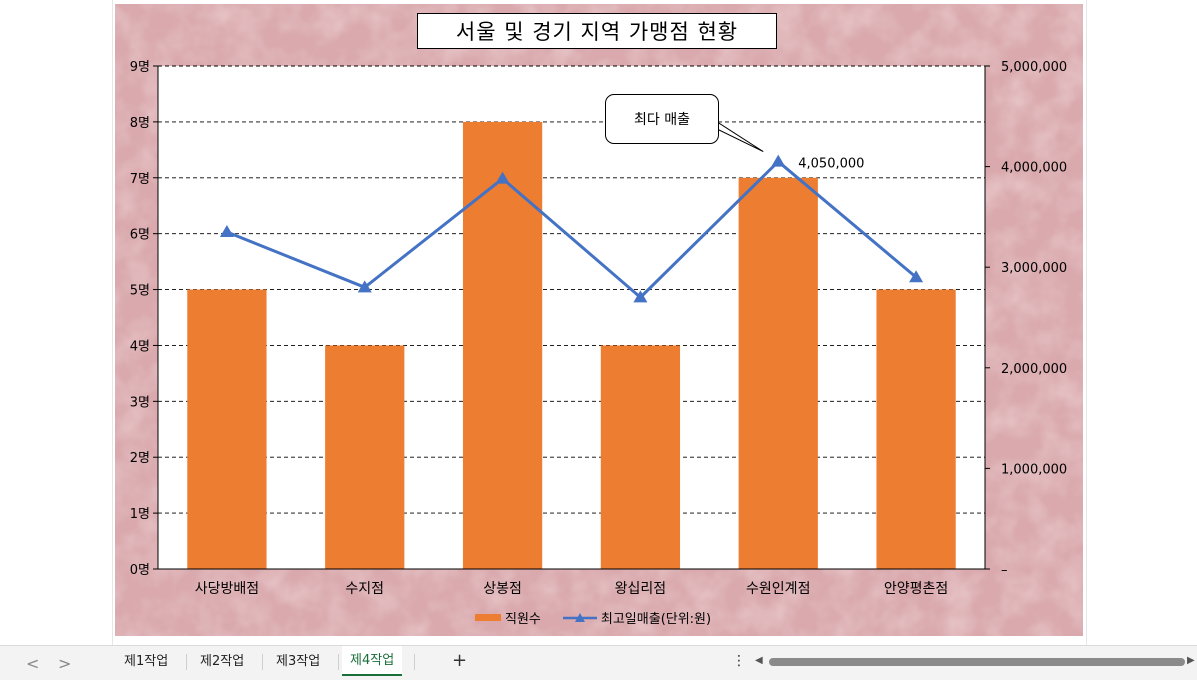  Describe the element at coordinates (140, 570) in the screenshot. I see `y-left-tick-label: 0명` at that location.